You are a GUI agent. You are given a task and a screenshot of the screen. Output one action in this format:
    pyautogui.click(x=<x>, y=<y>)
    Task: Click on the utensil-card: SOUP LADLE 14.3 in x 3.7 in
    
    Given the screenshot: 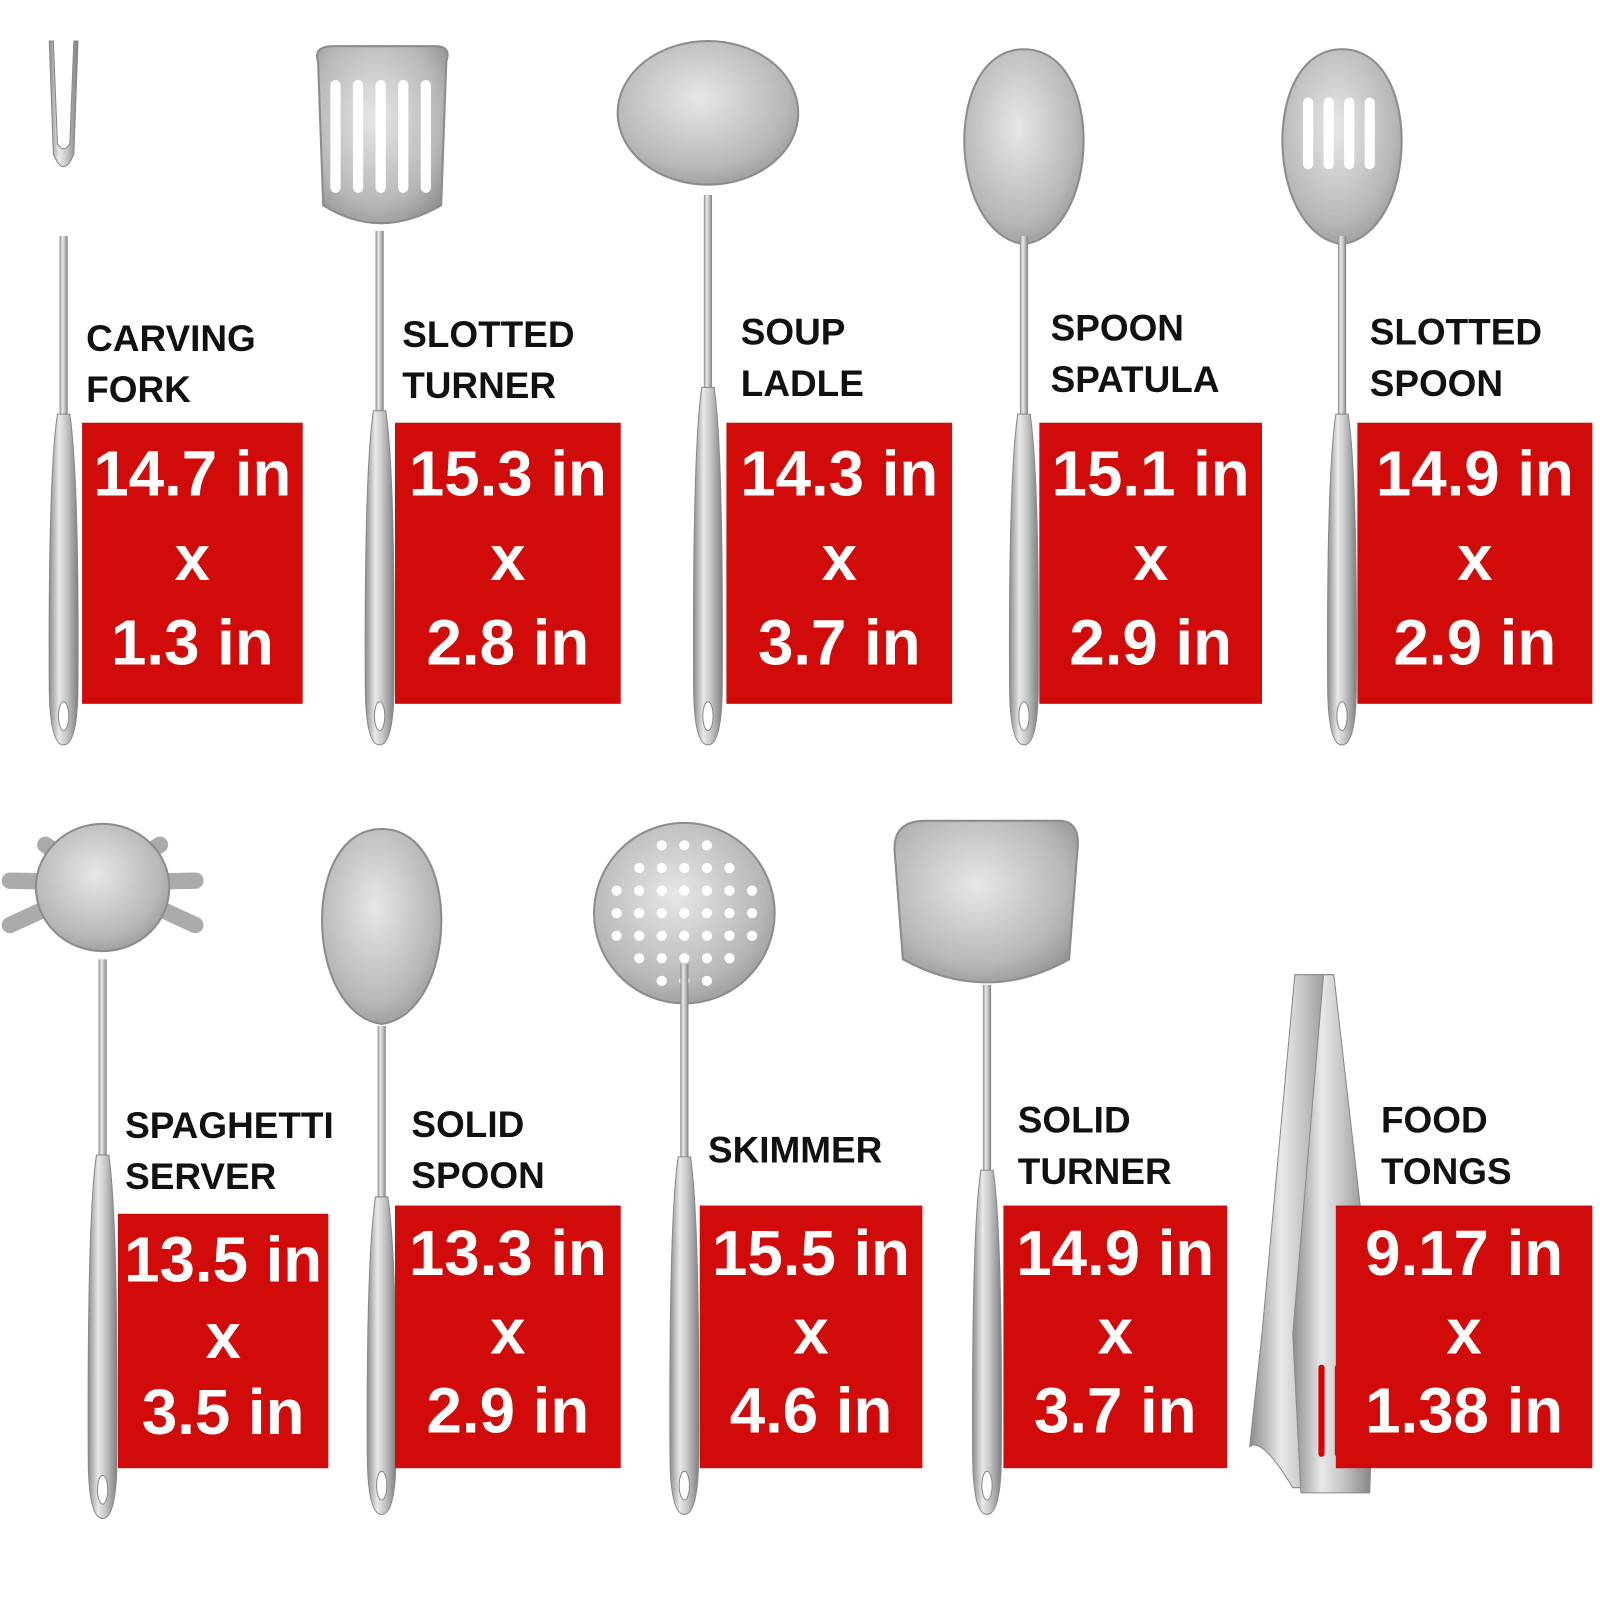 What is the action you would take?
    pyautogui.click(x=784, y=393)
    